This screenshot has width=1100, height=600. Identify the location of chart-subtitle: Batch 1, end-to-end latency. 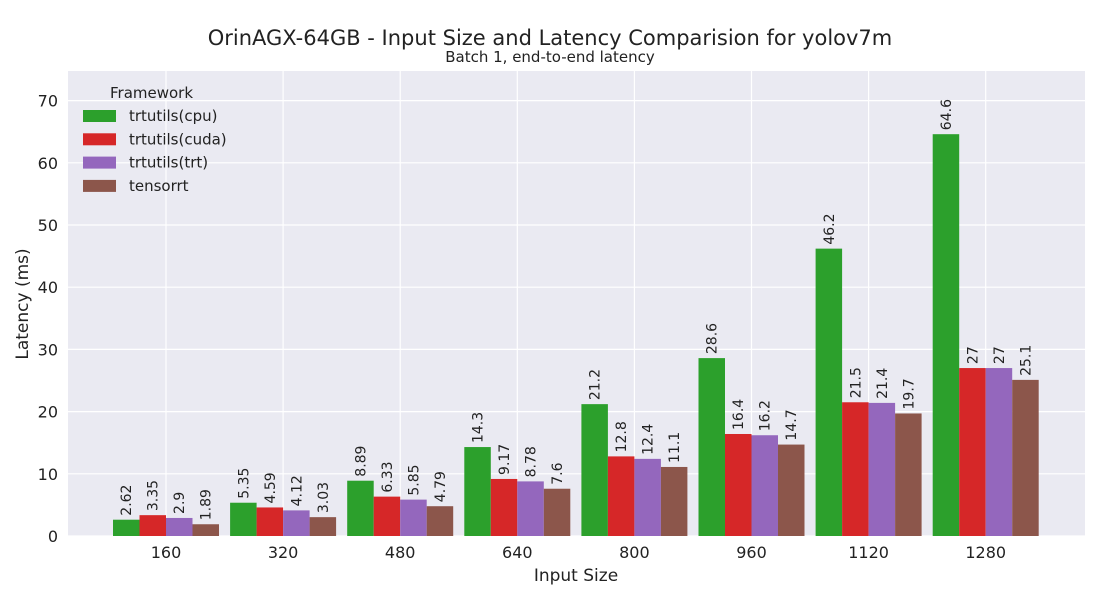
(550, 57).